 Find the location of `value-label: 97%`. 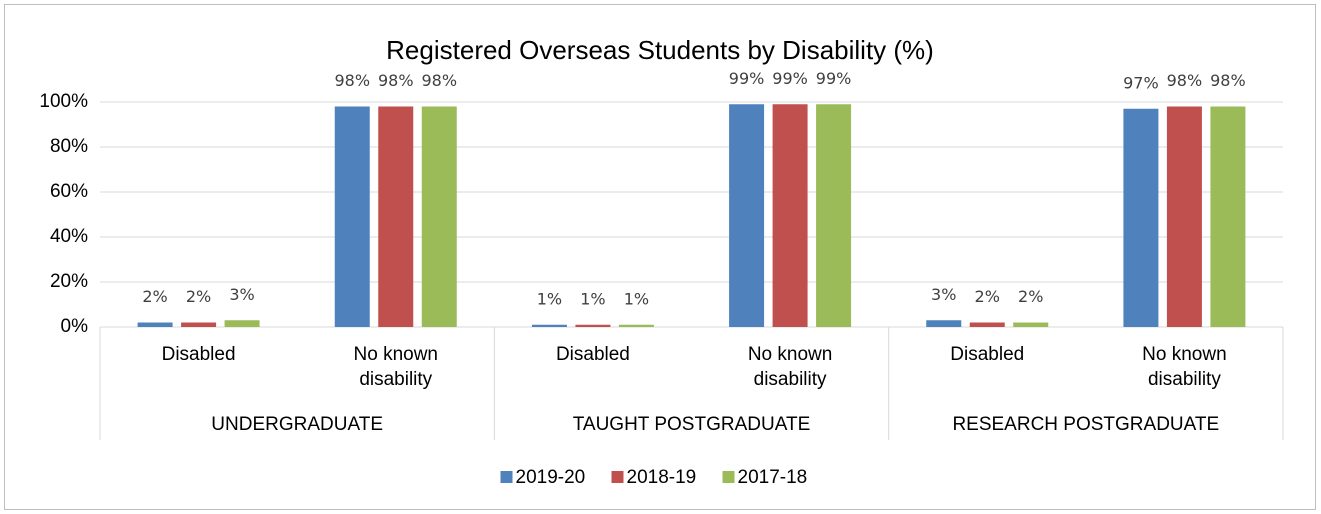

value-label: 97% is located at coordinates (1141, 82).